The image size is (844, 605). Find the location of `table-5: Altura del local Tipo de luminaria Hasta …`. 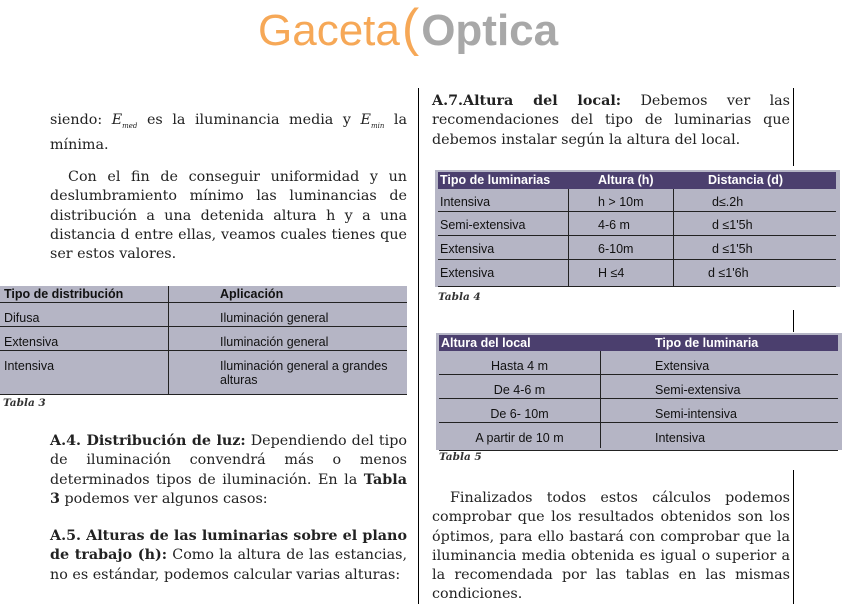

table-5: Altura del local Tipo de luminaria Hasta … is located at coordinates (639, 392).